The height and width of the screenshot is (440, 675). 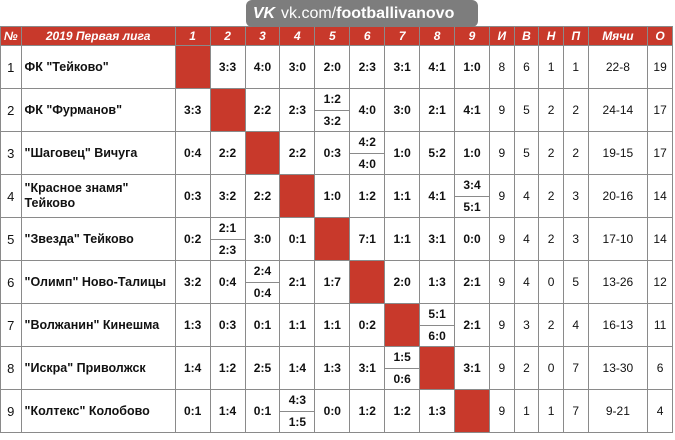 What do you see at coordinates (192, 282) in the screenshot?
I see `score-cell: 3:2` at bounding box center [192, 282].